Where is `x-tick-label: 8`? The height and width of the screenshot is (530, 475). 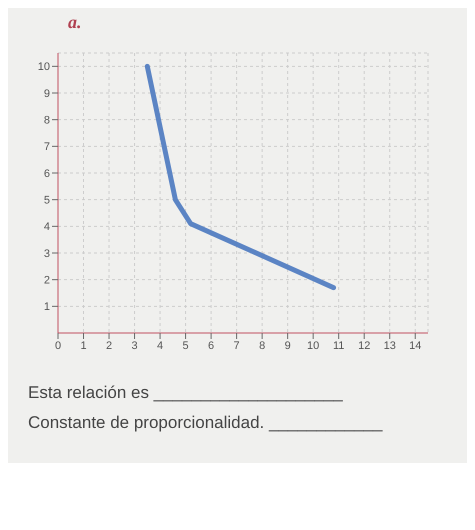 x-tick-label: 8 is located at coordinates (262, 346).